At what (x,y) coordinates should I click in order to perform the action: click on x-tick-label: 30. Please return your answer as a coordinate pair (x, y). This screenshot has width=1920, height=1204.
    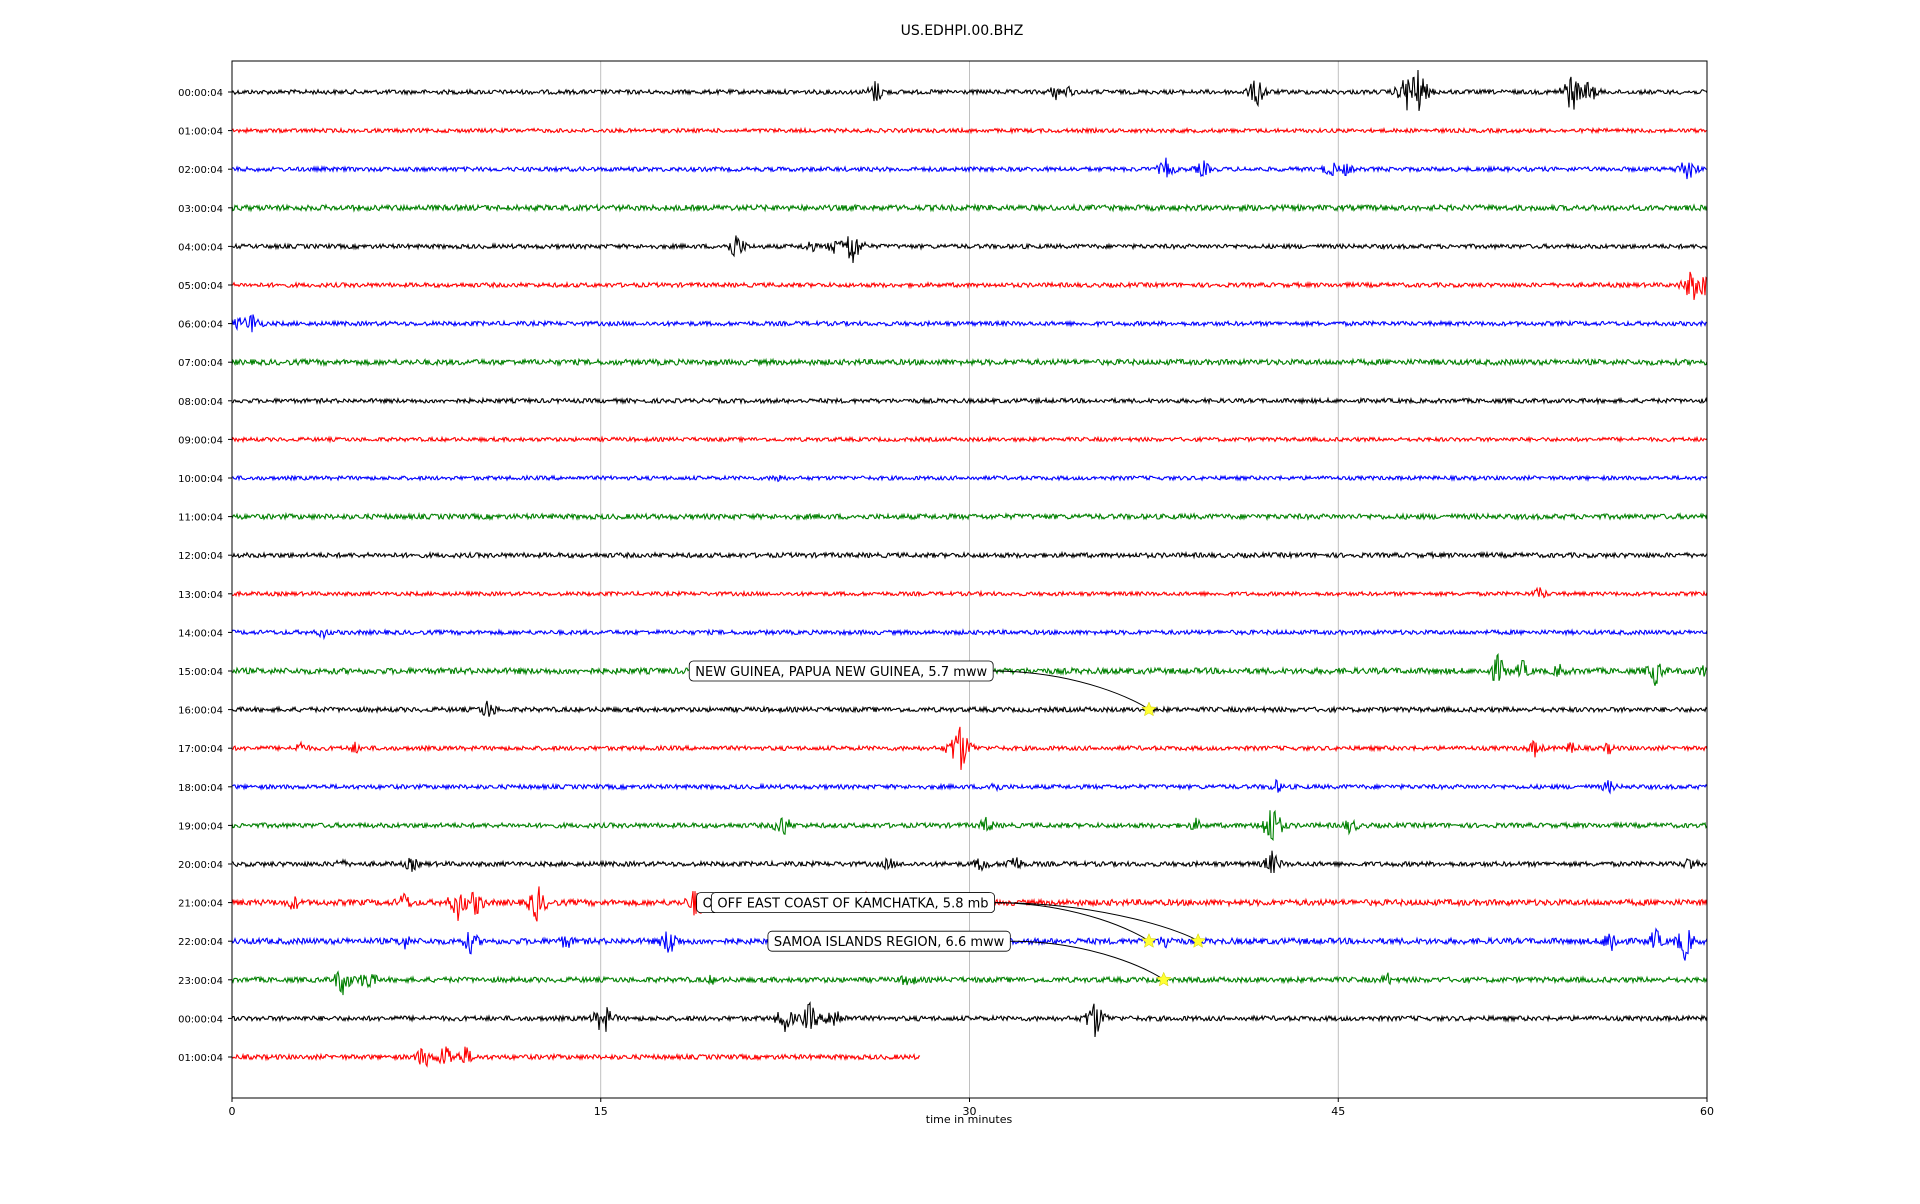
    Looking at the image, I should click on (970, 1111).